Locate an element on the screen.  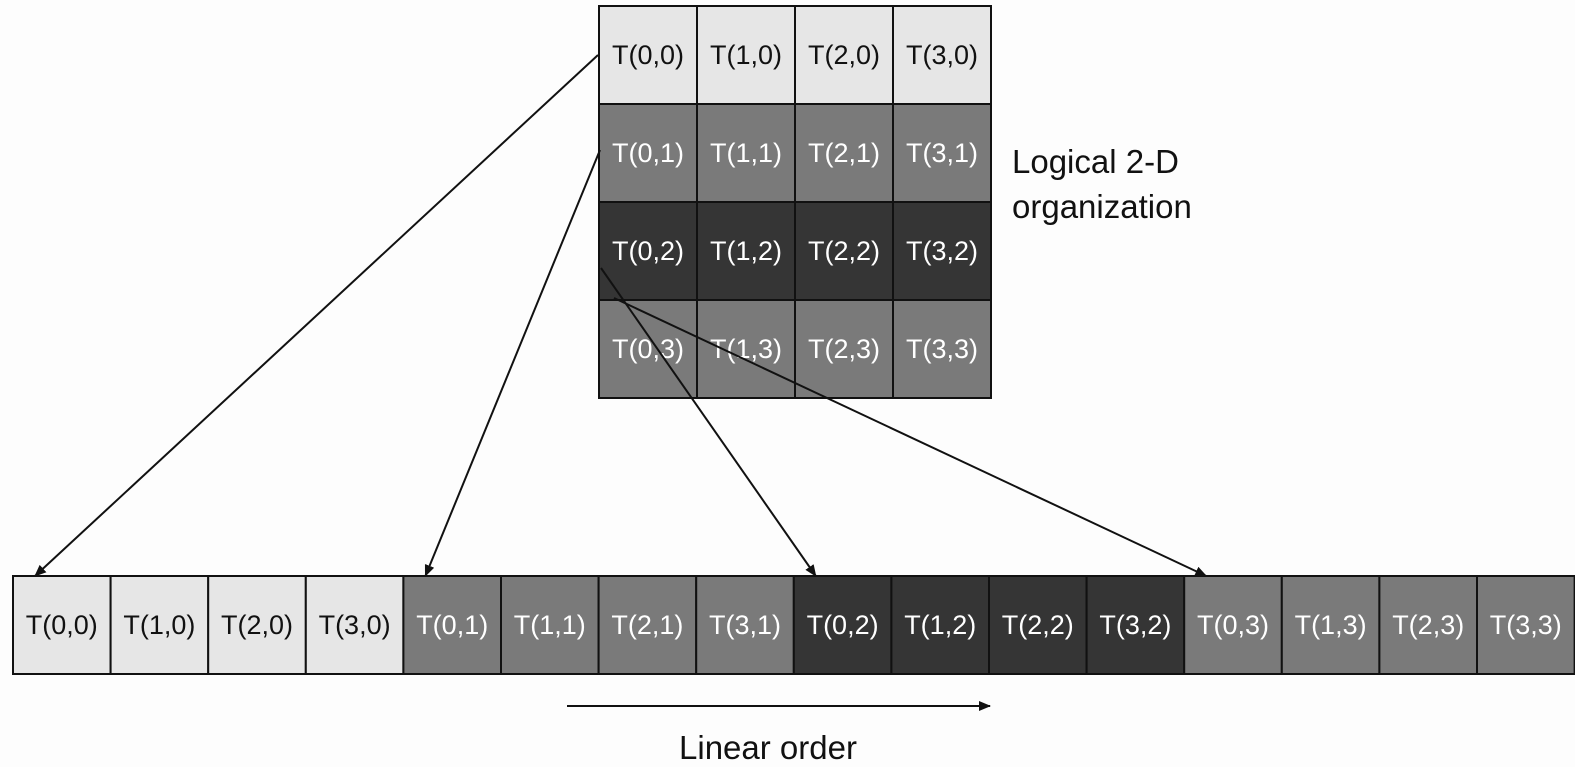
linear-cell: T(2,2) is located at coordinates (1038, 625).